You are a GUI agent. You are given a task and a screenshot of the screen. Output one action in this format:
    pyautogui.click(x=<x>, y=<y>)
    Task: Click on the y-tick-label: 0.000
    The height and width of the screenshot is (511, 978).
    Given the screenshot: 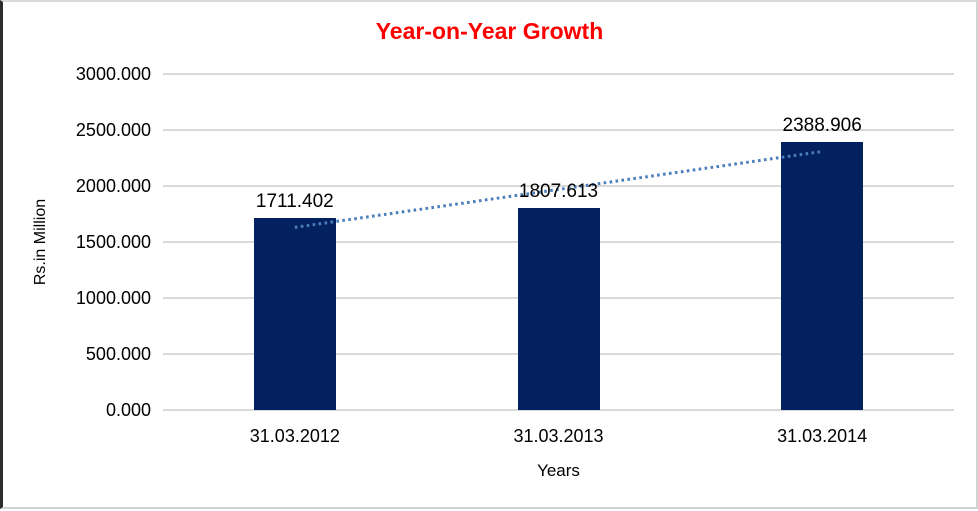 What is the action you would take?
    pyautogui.click(x=128, y=410)
    